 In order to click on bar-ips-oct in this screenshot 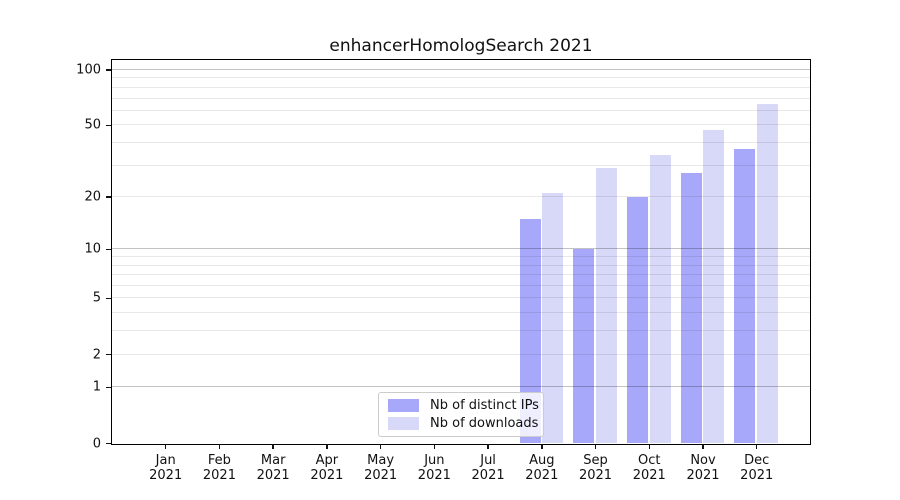, I will do `click(638, 320)`.